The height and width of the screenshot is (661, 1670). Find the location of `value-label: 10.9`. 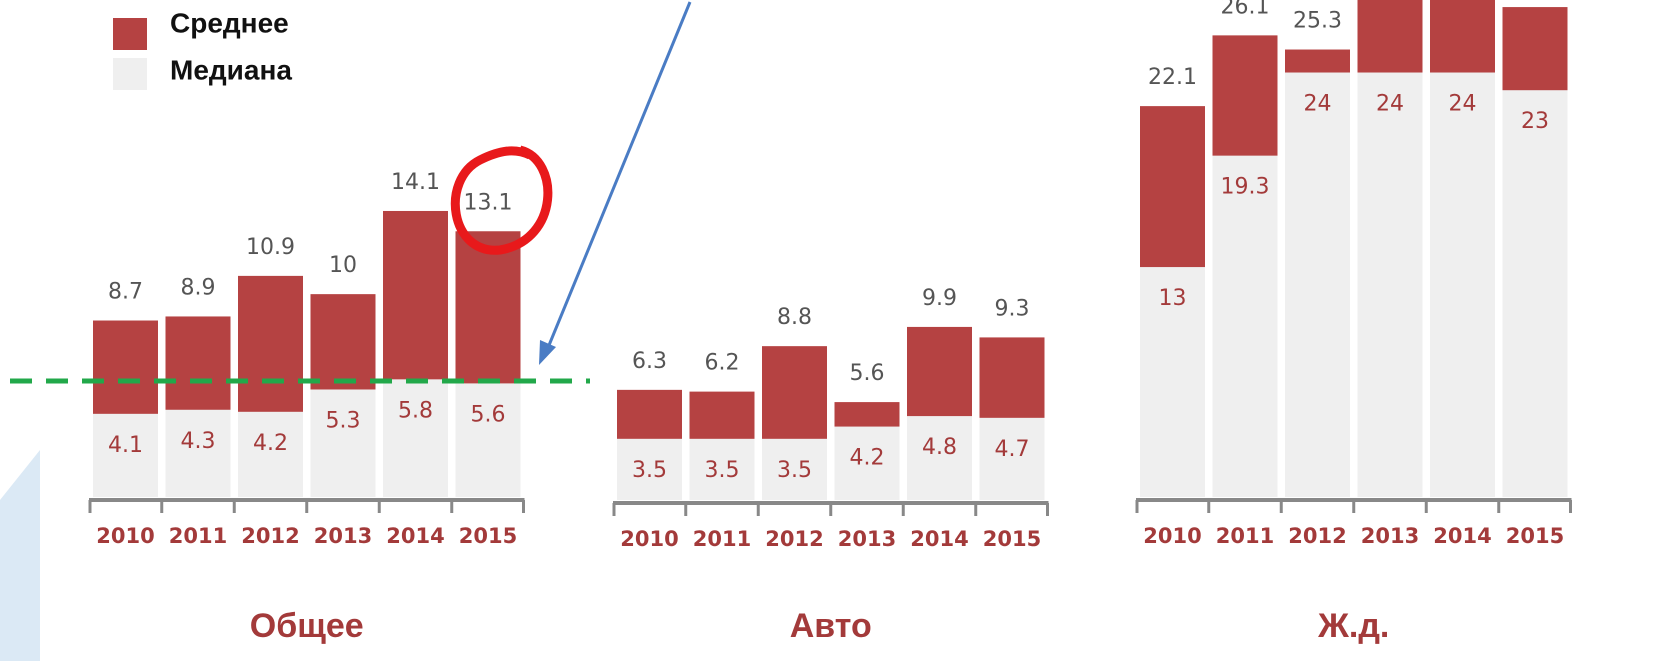

value-label: 10.9 is located at coordinates (270, 247).